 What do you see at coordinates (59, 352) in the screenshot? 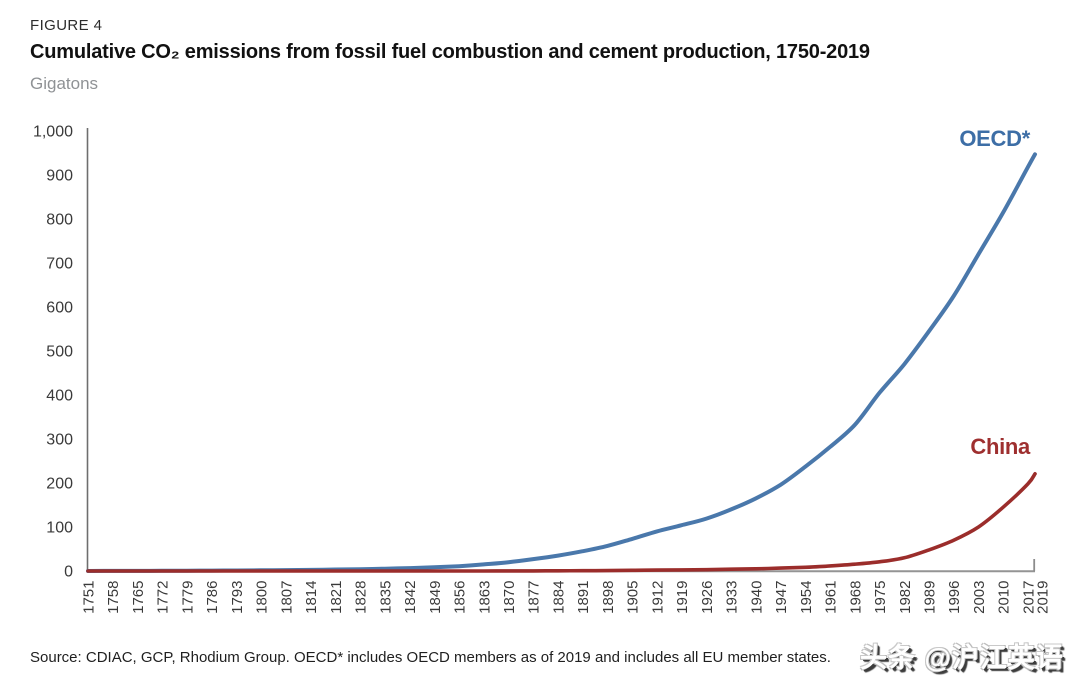
I see `y-tick-label: 500` at bounding box center [59, 352].